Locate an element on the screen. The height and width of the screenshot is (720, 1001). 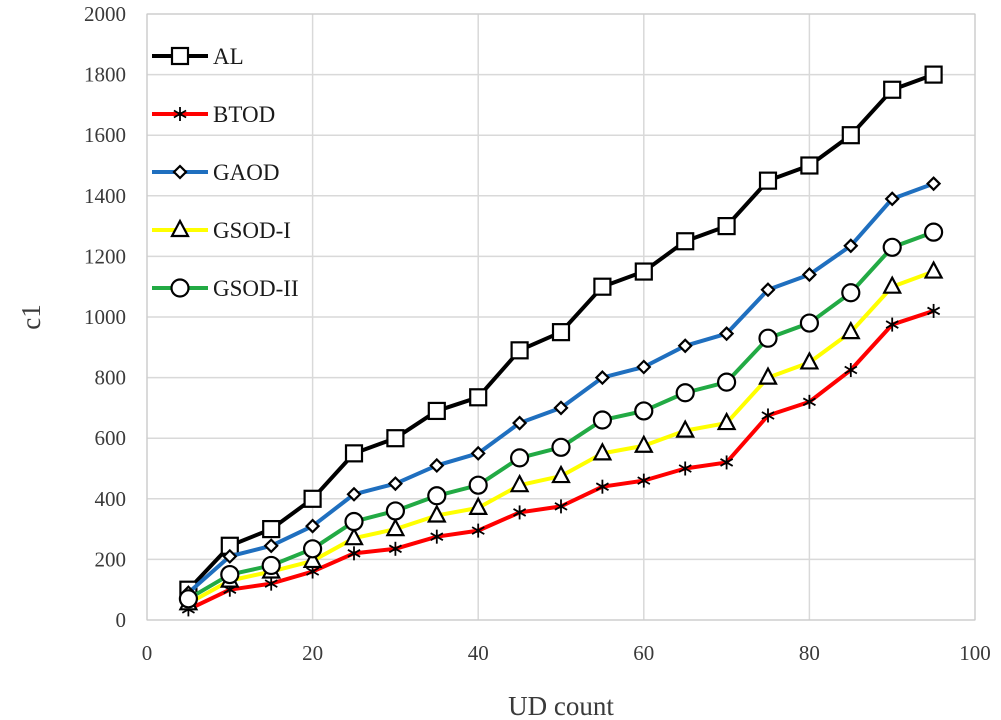
legend: AL BTOD GAOD GSOD-I GSOD-II is located at coordinates (225, 172).